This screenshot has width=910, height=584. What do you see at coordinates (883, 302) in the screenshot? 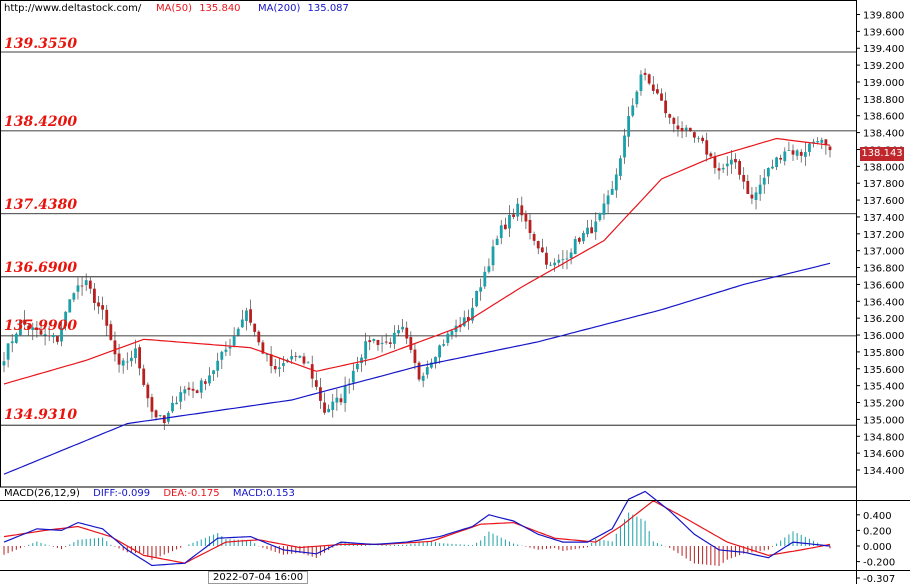
I see `price-tick-label: 136.400` at bounding box center [883, 302].